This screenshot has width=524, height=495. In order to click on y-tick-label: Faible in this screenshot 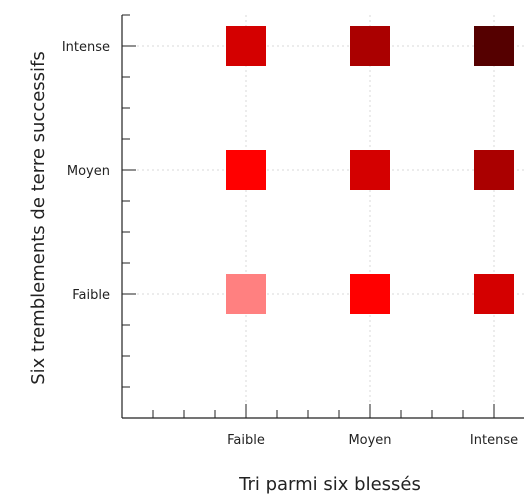, I will do `click(91, 295)`.